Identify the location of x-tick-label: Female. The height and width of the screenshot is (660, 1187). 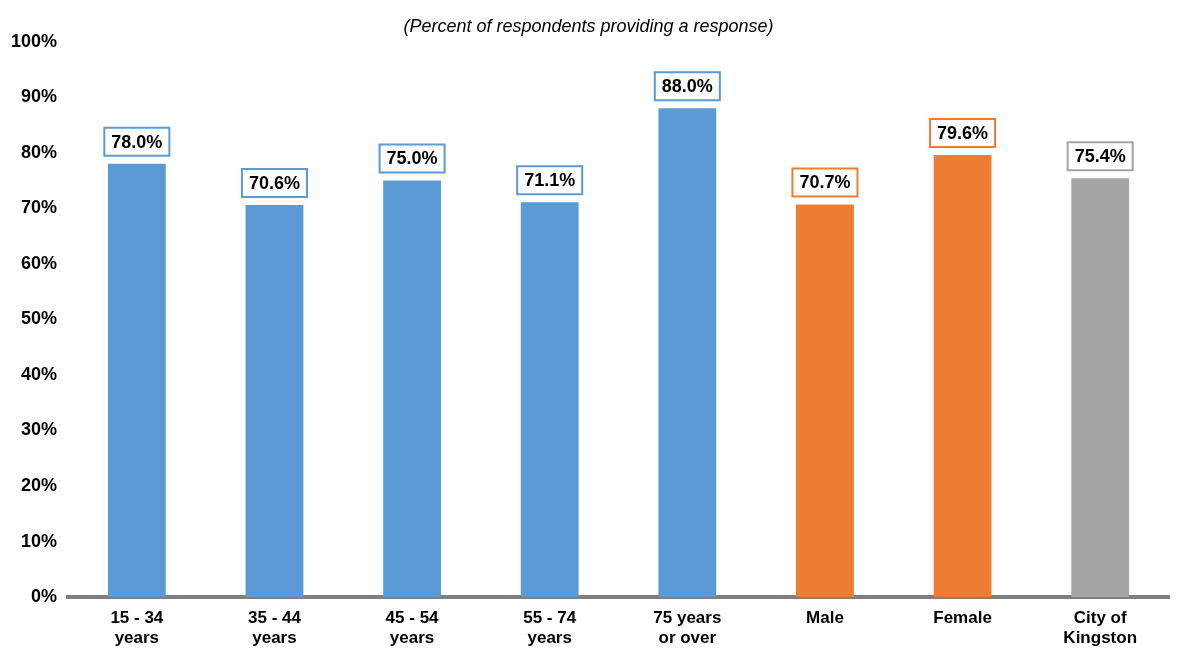
(962, 618).